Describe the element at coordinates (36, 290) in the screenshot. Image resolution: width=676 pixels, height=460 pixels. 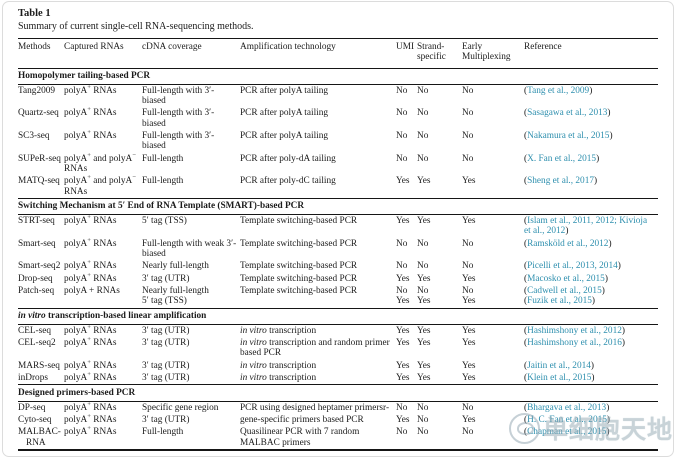
I see `cell-method: Patch-seq` at that location.